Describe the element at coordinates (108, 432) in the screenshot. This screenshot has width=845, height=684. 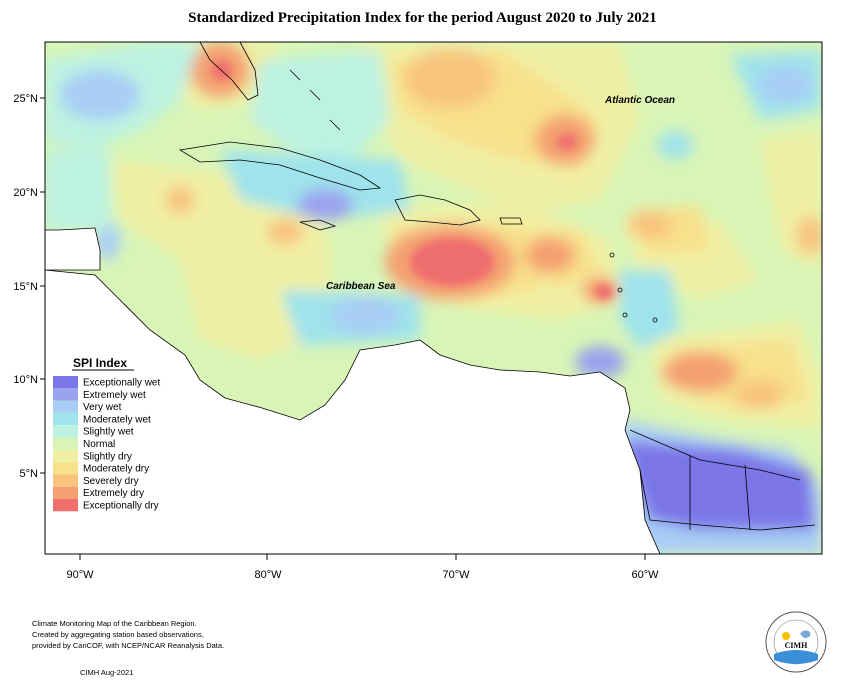
I see `legend-label: Slightly wet` at that location.